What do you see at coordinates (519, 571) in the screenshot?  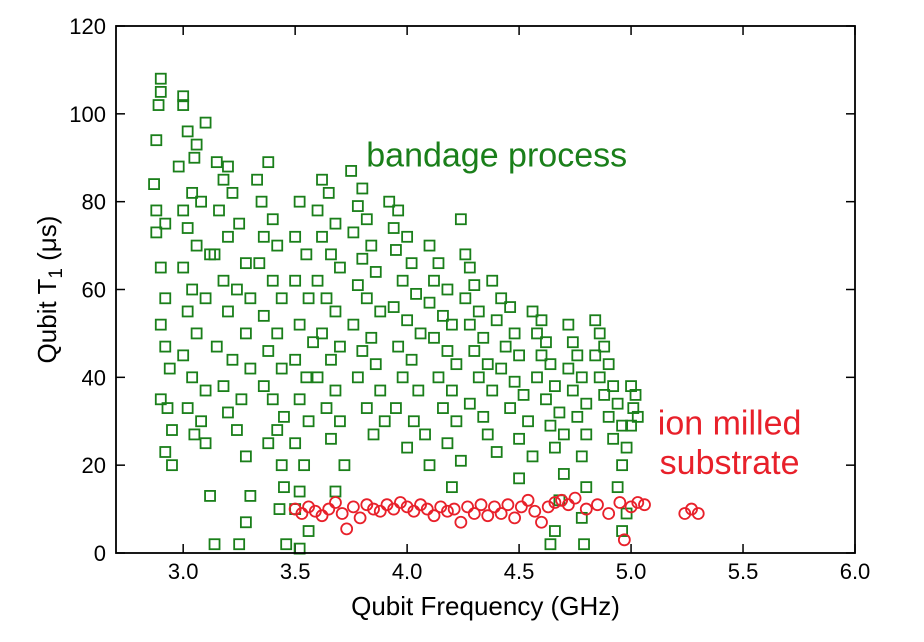 I see `x-tick-label: 4.5` at bounding box center [519, 571].